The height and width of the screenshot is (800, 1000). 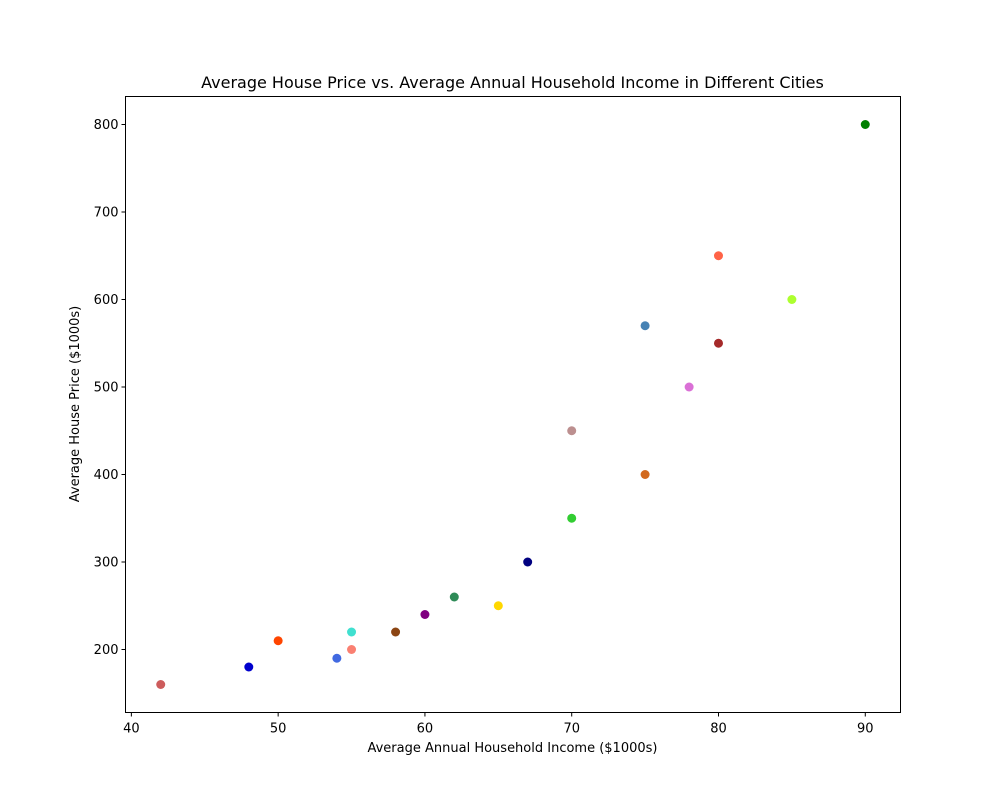 I want to click on y-tick-label: 600, so click(x=106, y=300).